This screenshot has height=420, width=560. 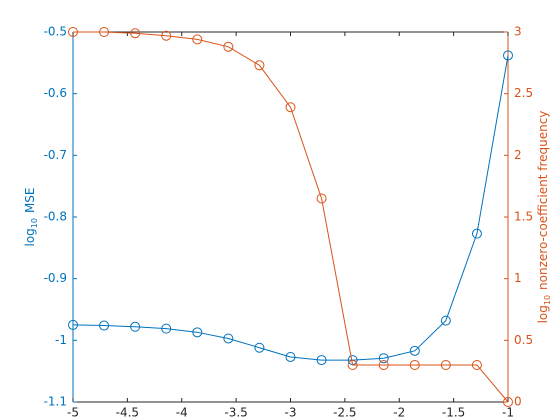 What do you see at coordinates (547, 300) in the screenshot?
I see `y2-axis-label-sub: 10` at bounding box center [547, 300].